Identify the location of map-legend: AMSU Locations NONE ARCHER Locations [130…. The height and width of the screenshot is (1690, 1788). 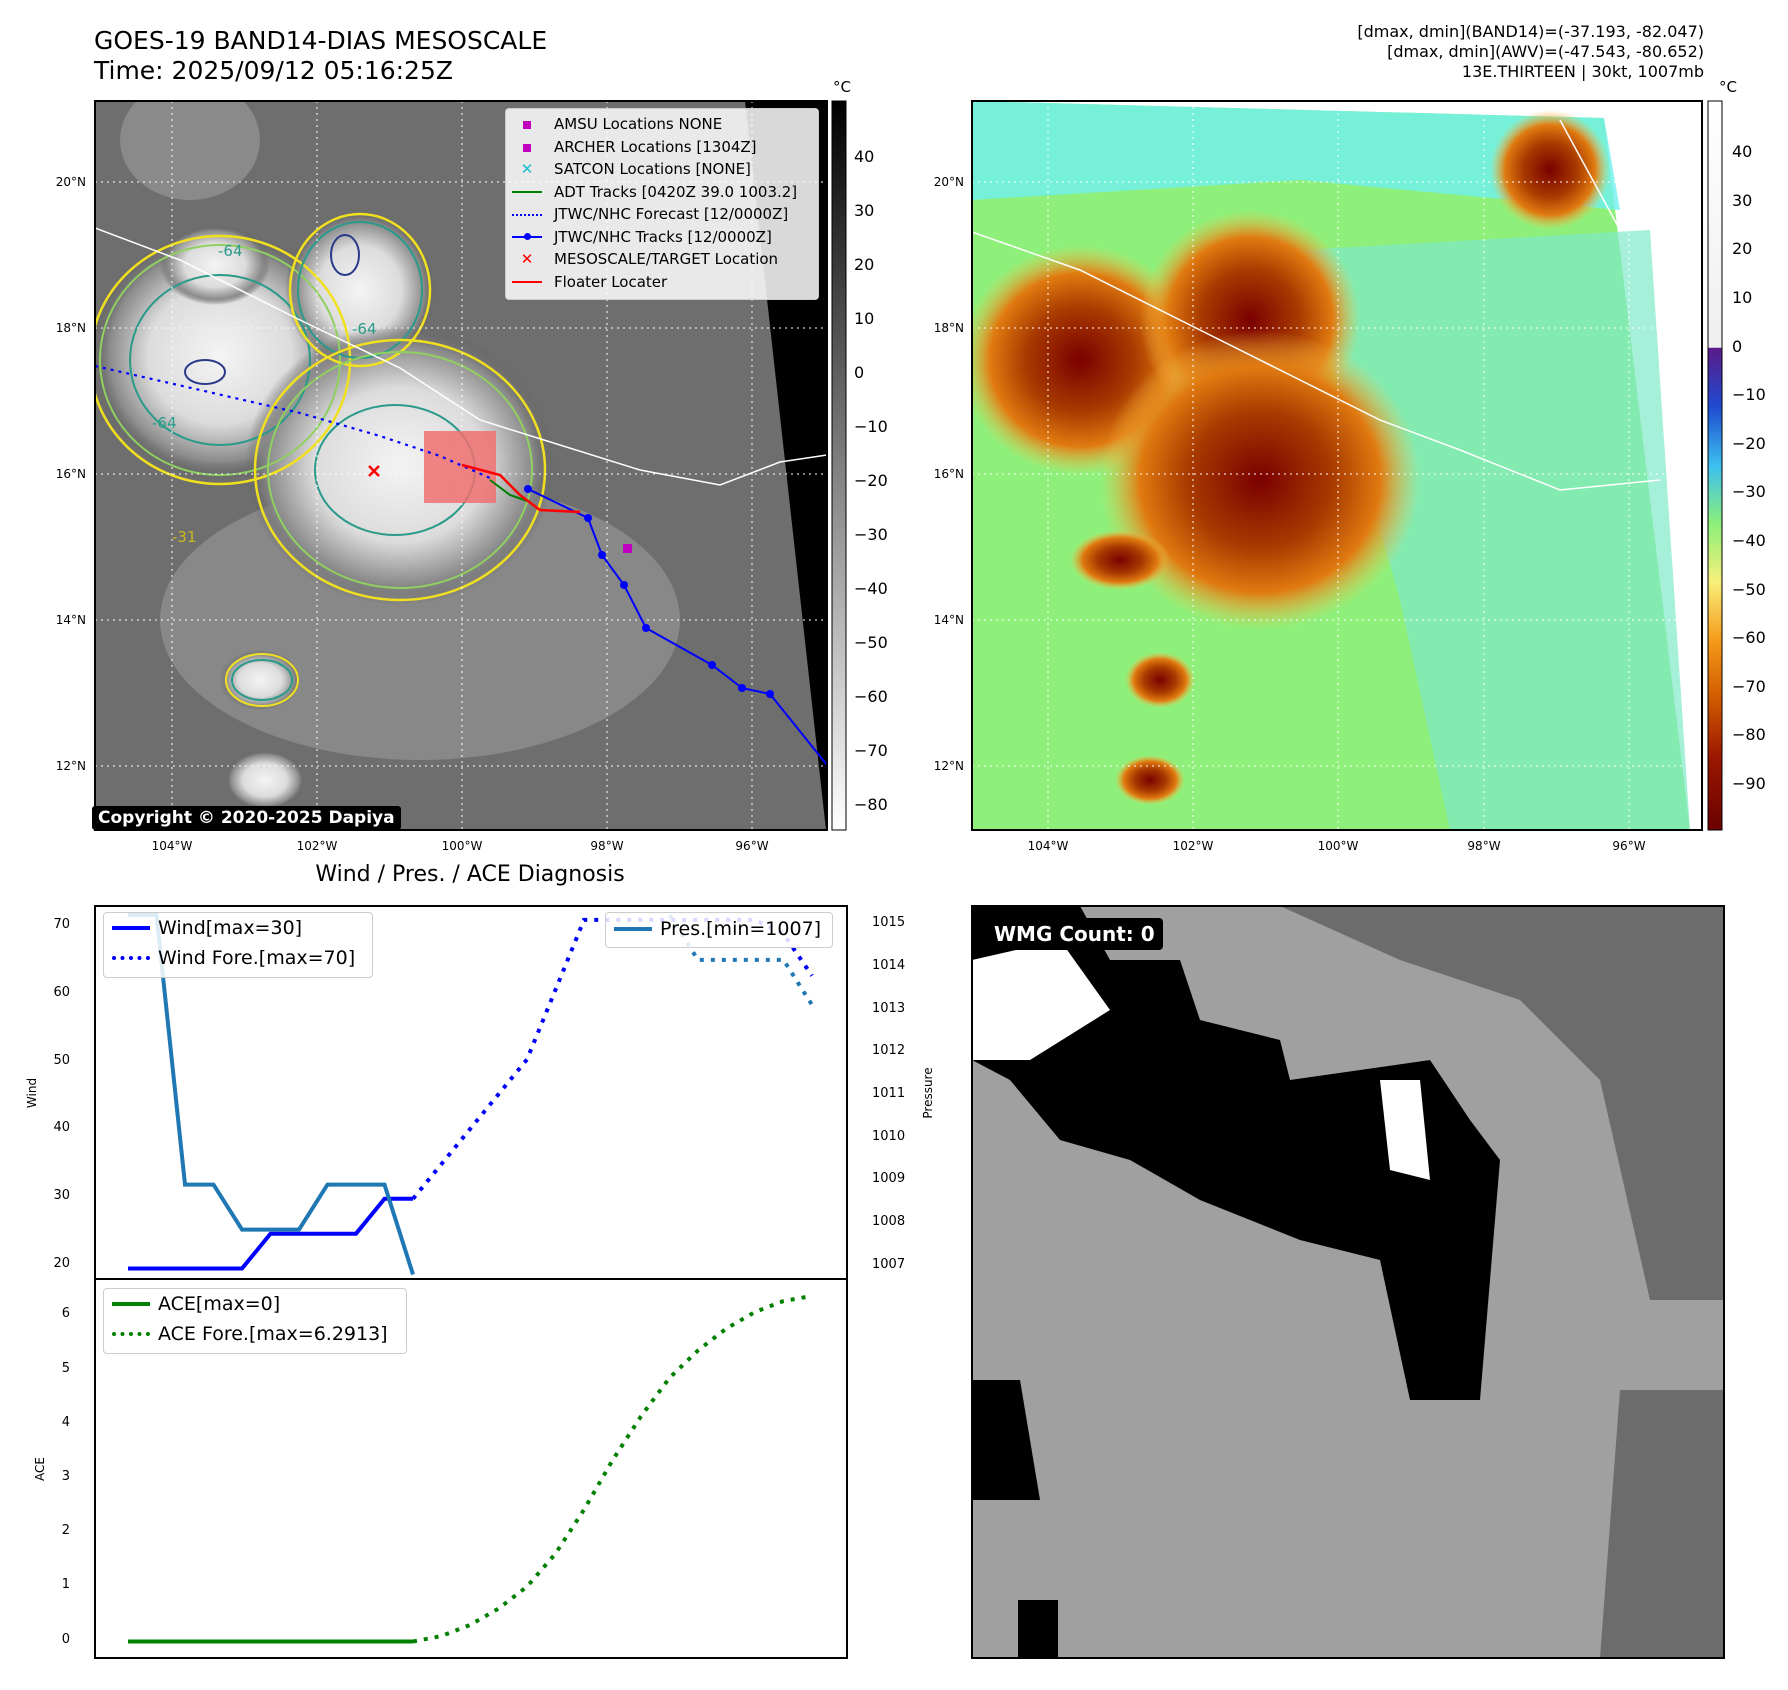
(662, 204).